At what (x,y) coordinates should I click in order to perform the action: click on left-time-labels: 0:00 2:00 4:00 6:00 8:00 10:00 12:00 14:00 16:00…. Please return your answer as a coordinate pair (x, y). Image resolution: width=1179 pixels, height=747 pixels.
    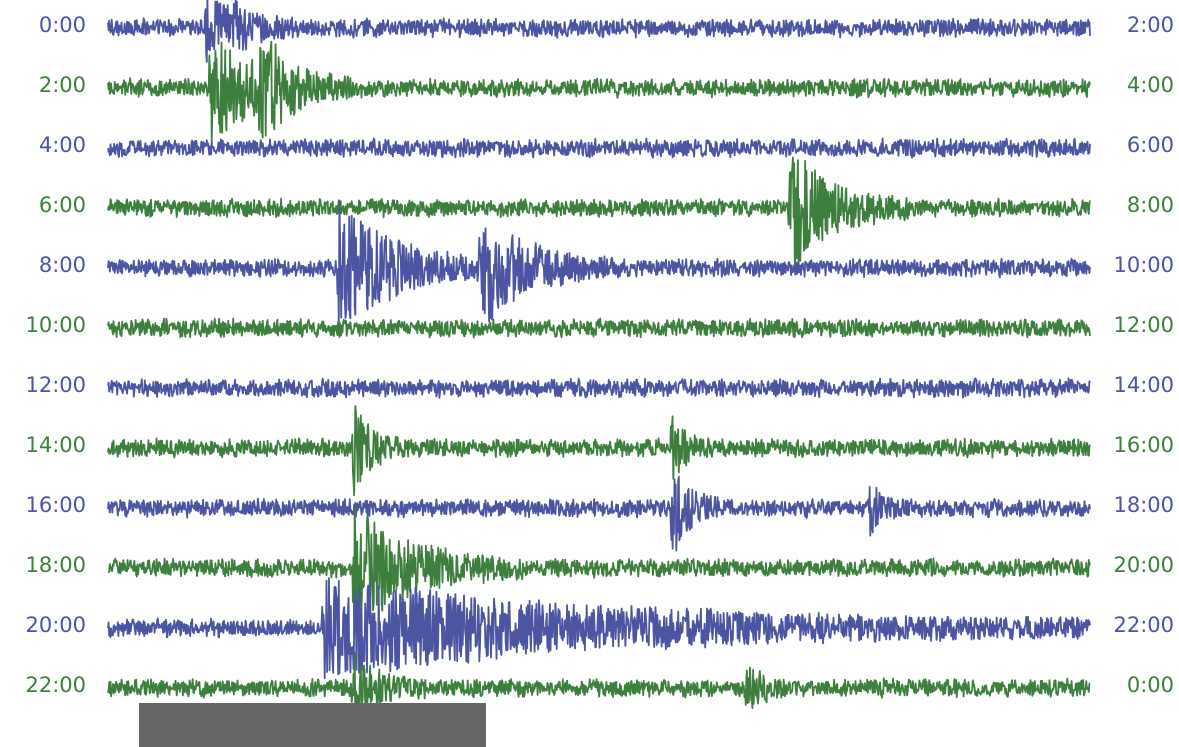
    Looking at the image, I should click on (55, 355).